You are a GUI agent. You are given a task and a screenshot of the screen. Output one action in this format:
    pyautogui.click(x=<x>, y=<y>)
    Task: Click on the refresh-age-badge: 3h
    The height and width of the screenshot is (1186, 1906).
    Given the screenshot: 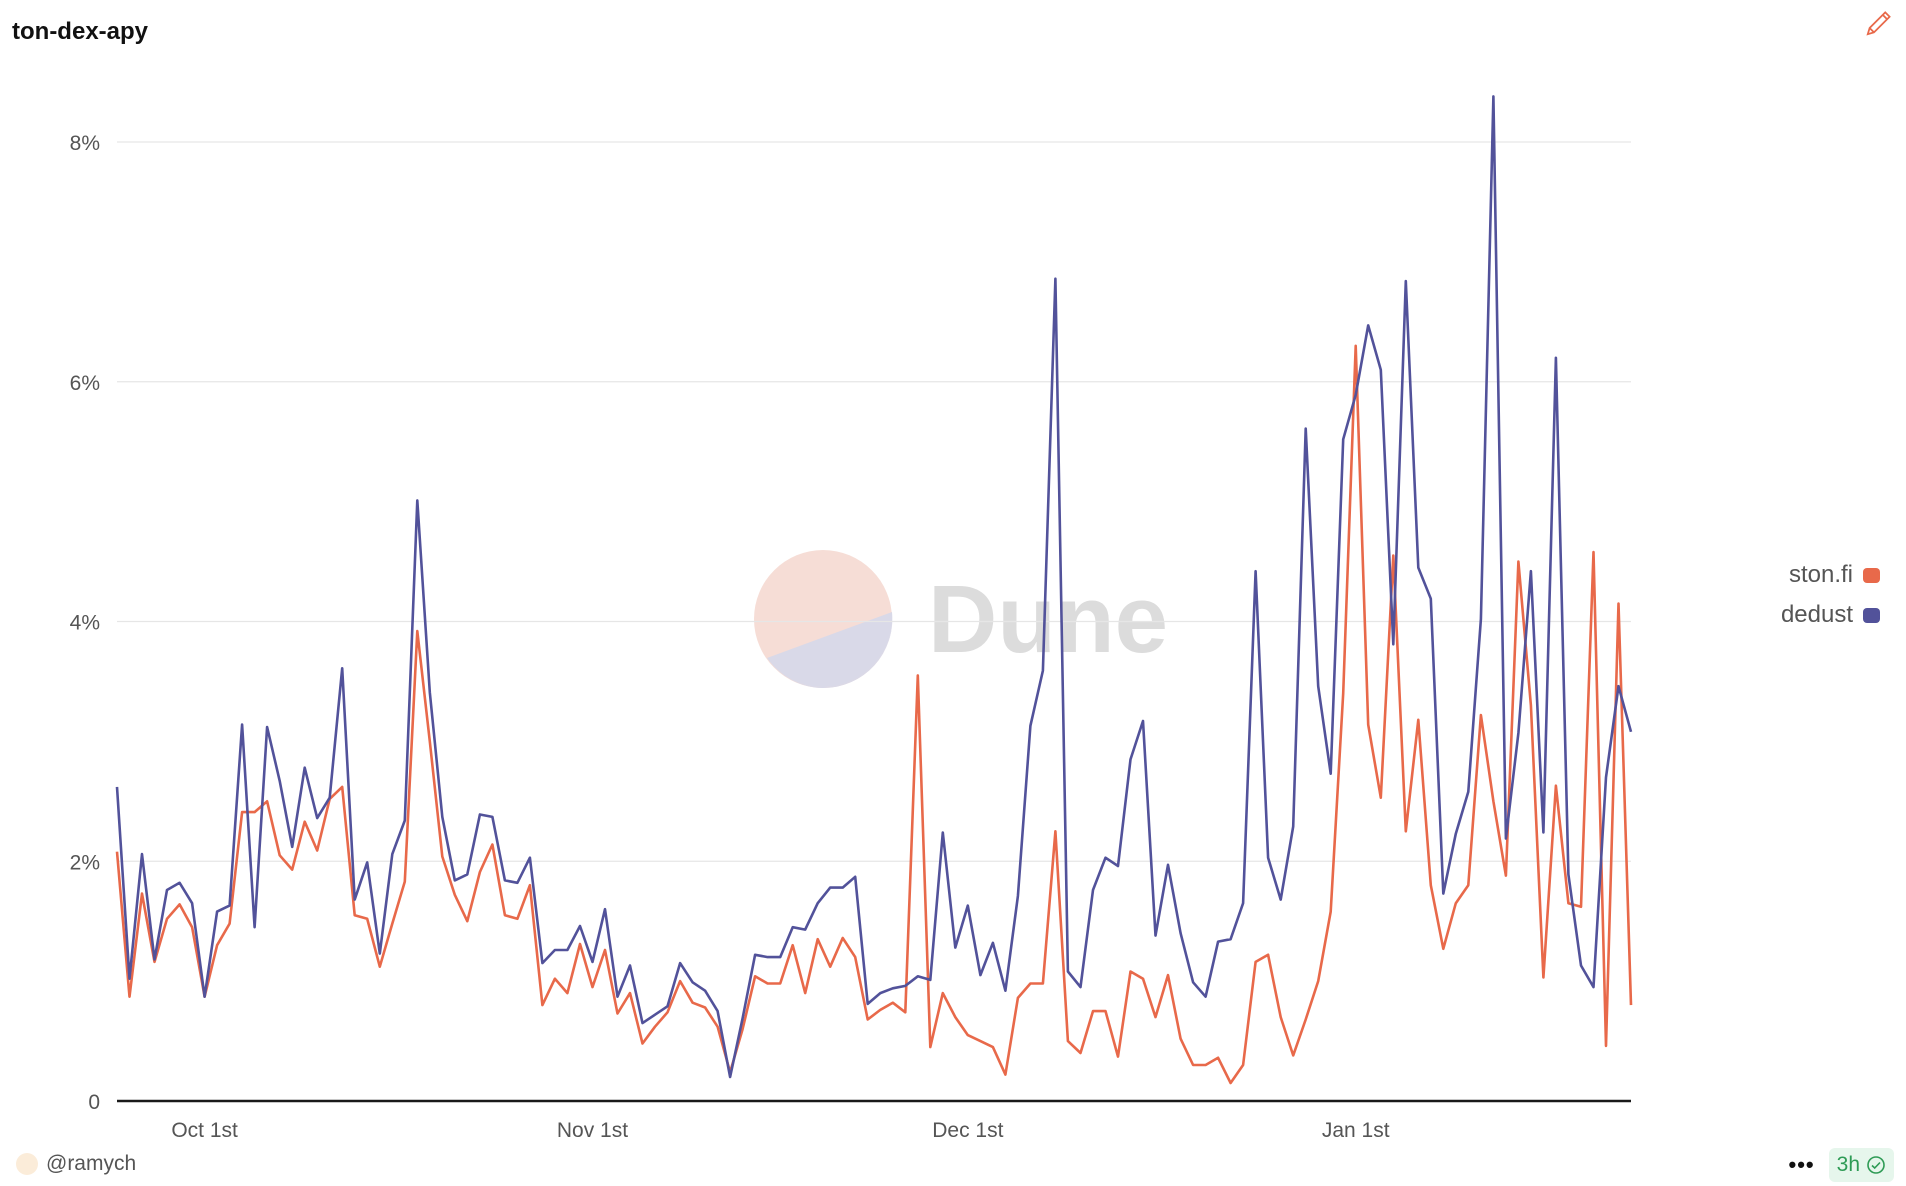 What is the action you would take?
    pyautogui.click(x=1861, y=1165)
    